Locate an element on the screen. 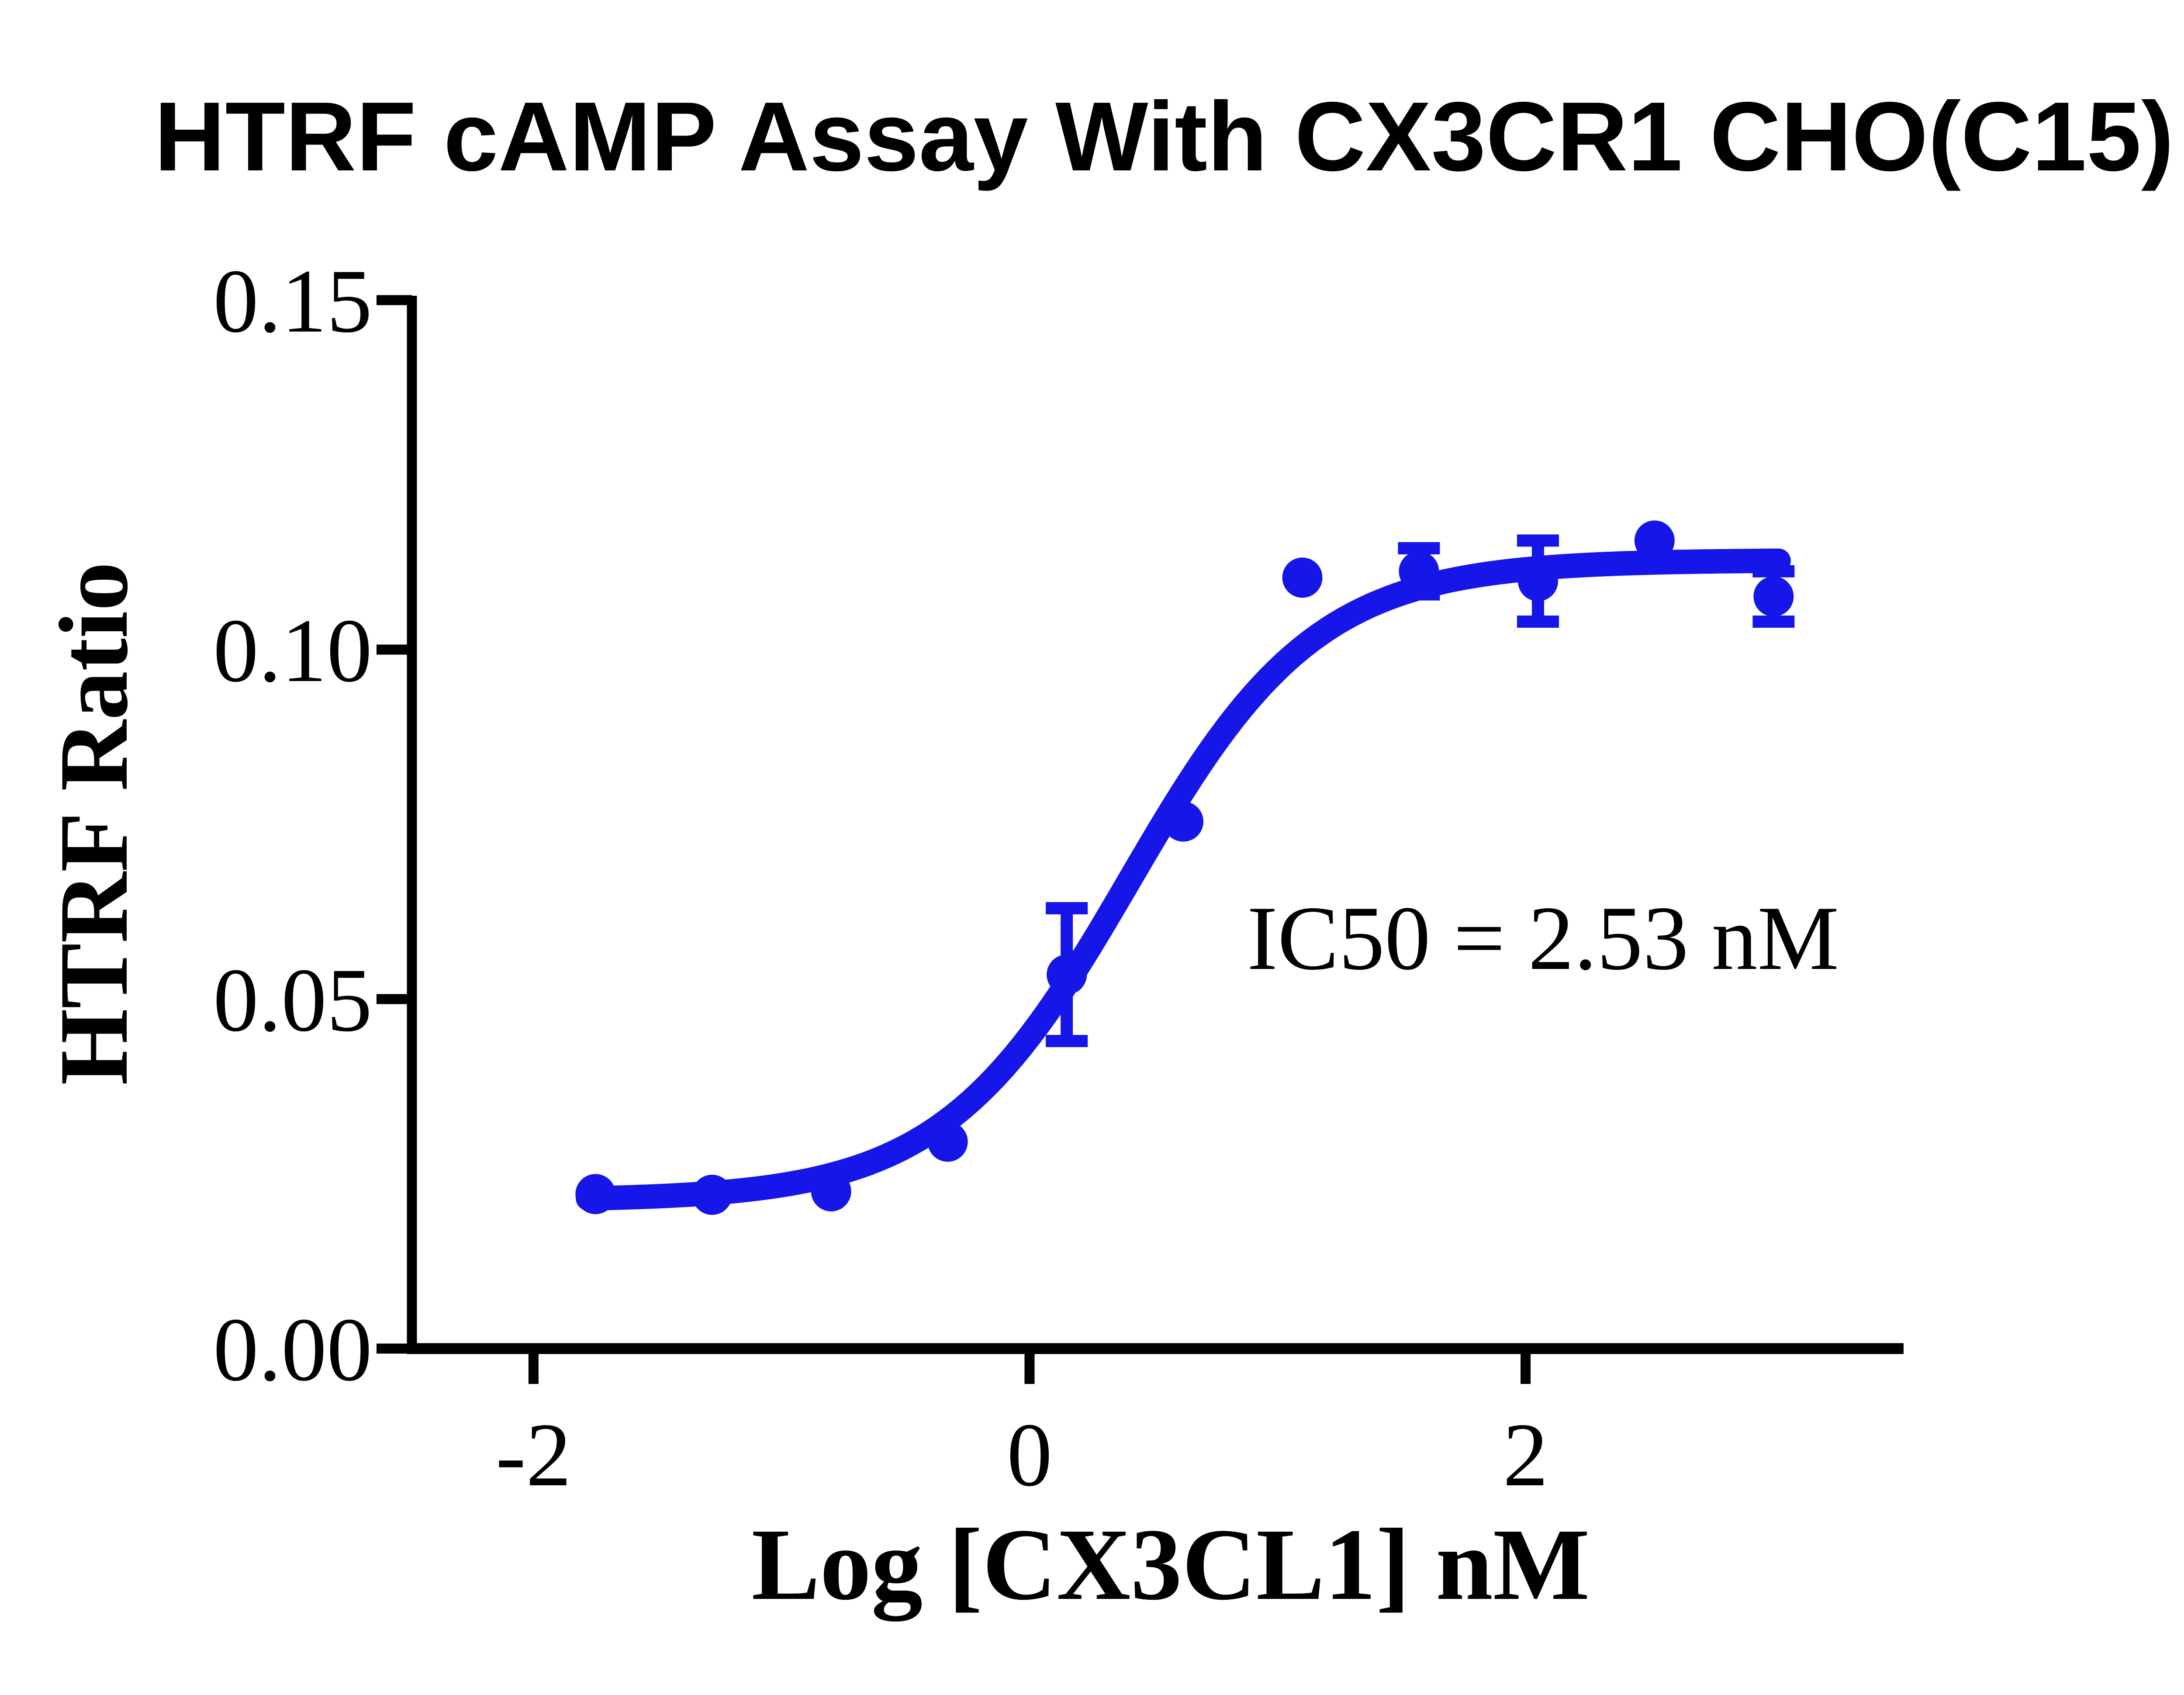  y-tick-label: 0.15 is located at coordinates (292, 301).